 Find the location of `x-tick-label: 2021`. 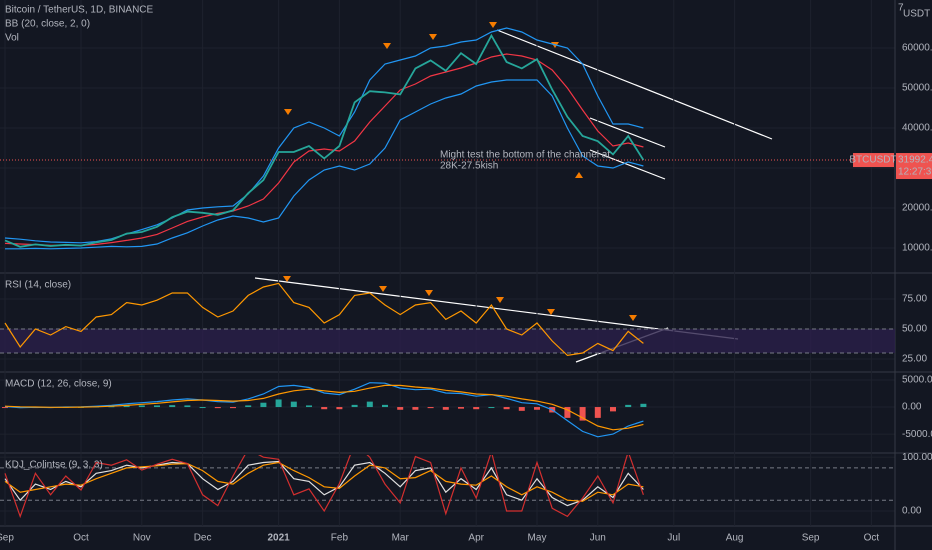

x-tick-label: 2021 is located at coordinates (278, 538).